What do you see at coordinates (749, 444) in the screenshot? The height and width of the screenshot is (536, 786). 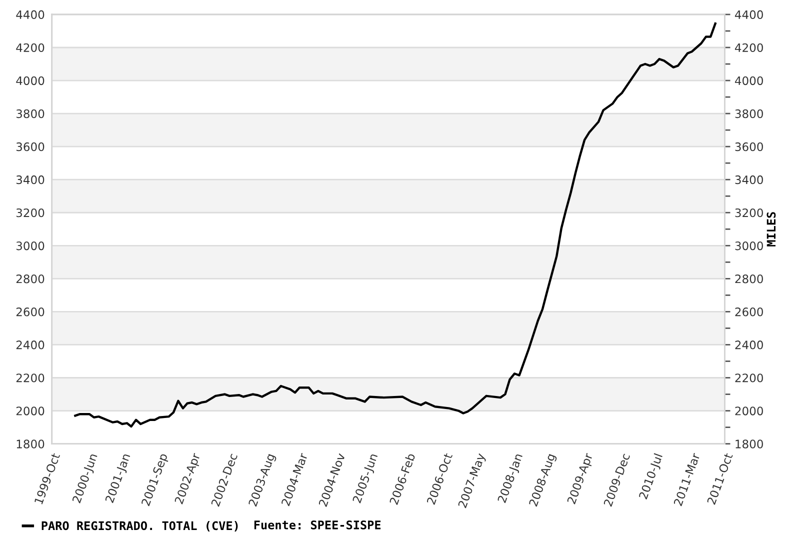 I see `y2-tick-label: 1800` at bounding box center [749, 444].